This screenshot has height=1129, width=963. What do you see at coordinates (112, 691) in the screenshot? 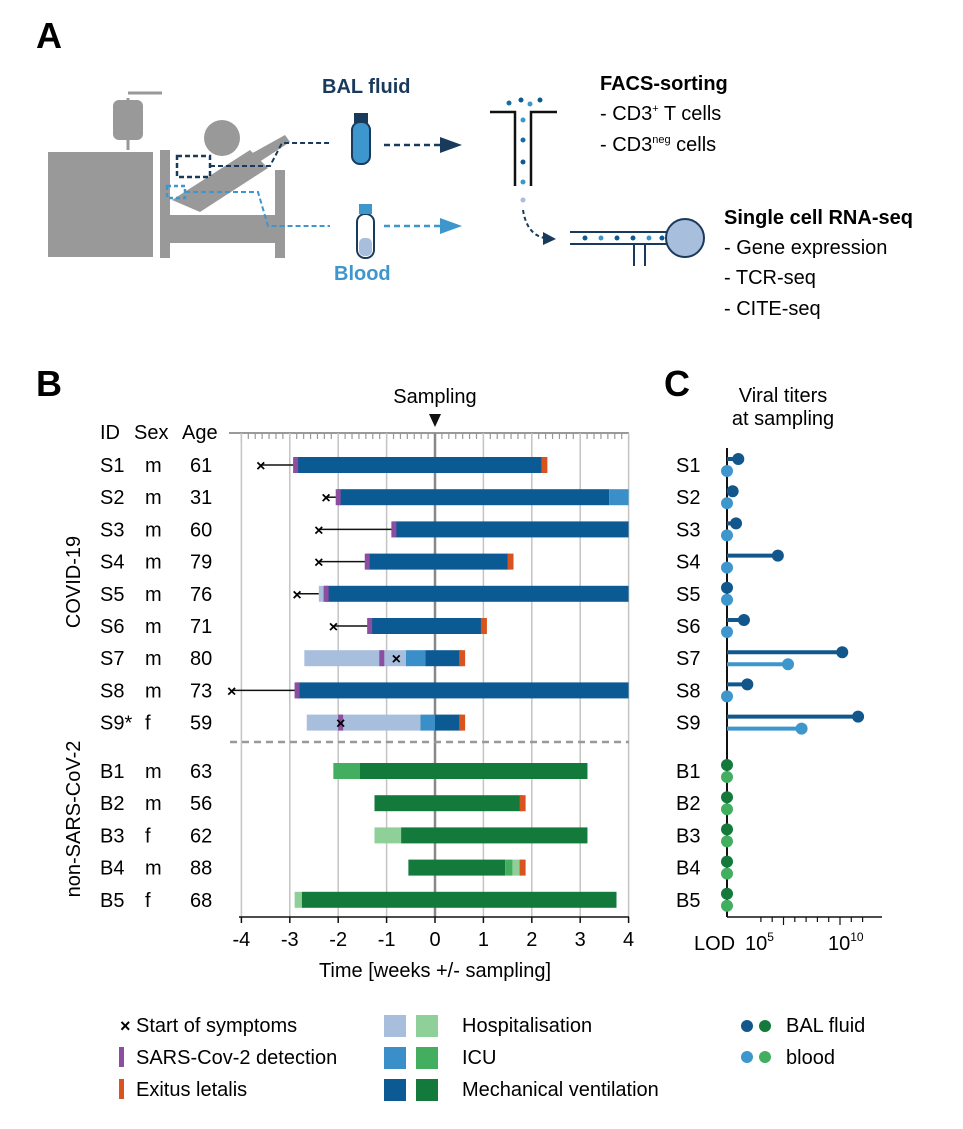
I see `patient-id: S8` at bounding box center [112, 691].